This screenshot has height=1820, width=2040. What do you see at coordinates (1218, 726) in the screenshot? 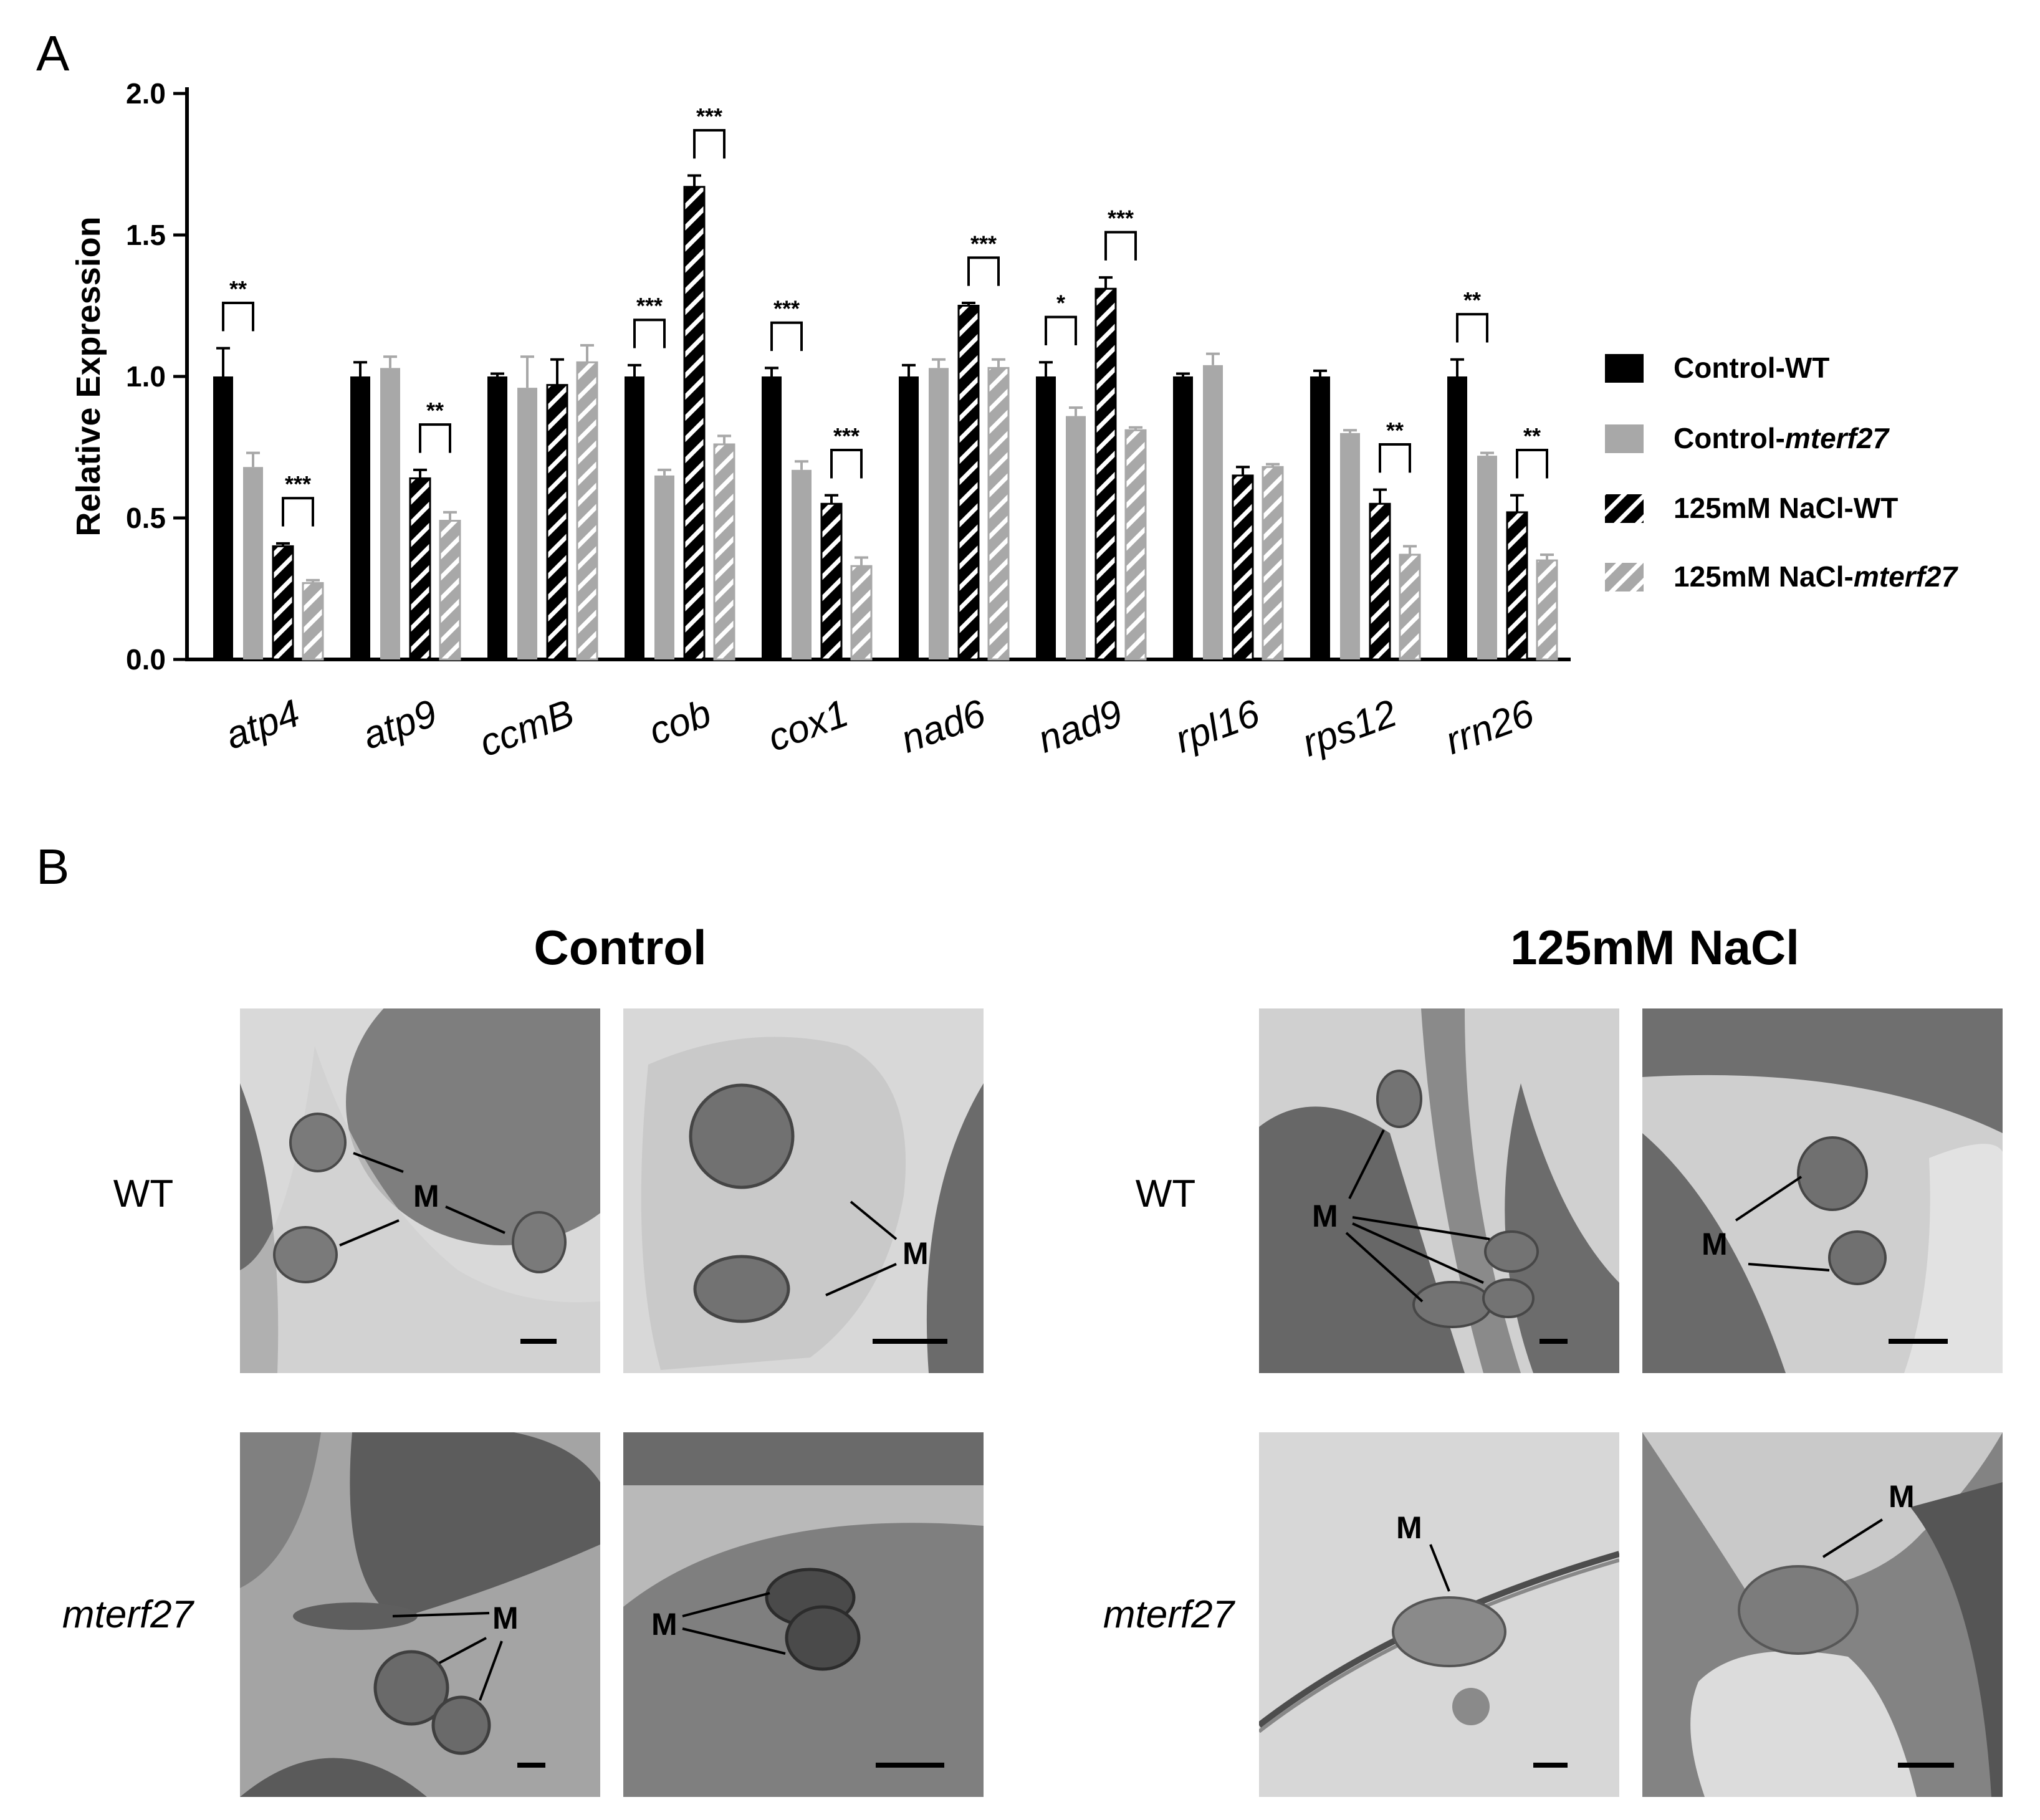
I see `x-tick-label: rpl16` at bounding box center [1218, 726].